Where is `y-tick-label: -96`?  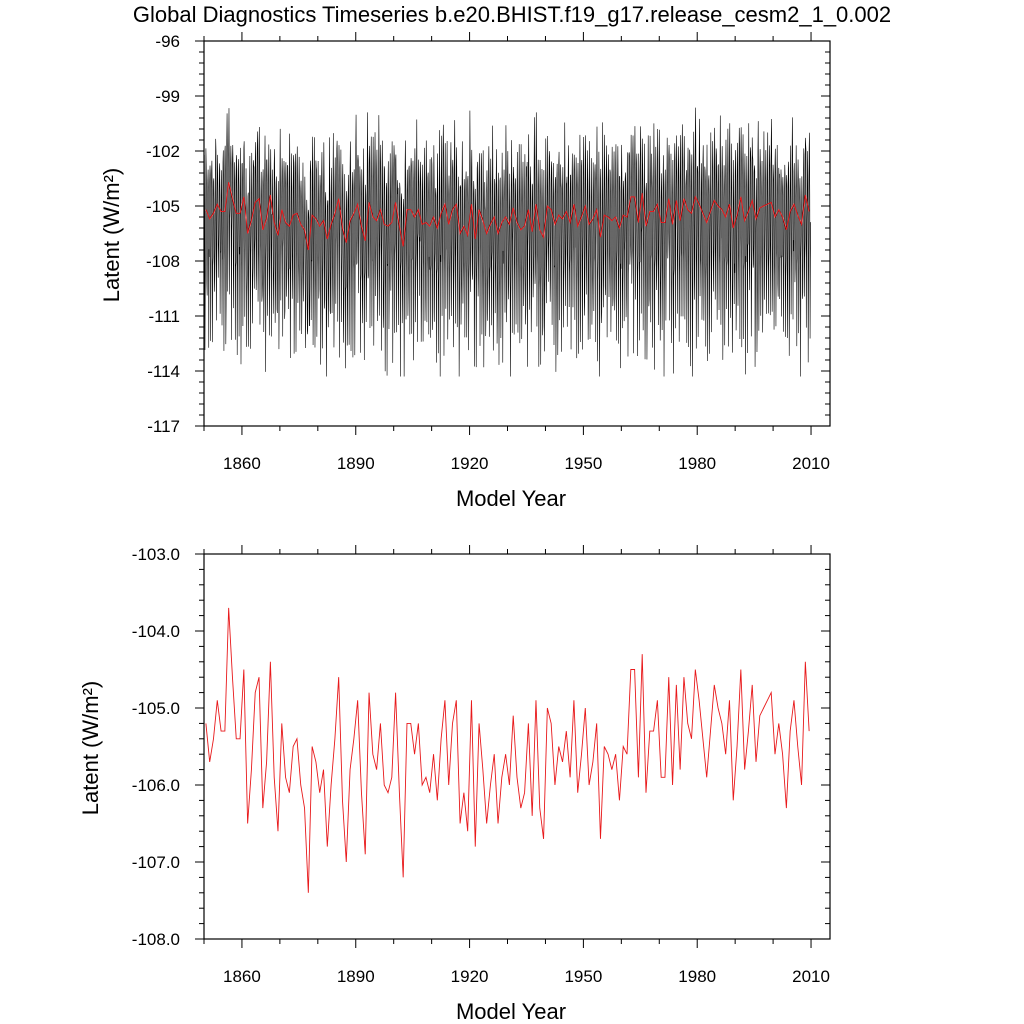
y-tick-label: -96 is located at coordinates (167, 41).